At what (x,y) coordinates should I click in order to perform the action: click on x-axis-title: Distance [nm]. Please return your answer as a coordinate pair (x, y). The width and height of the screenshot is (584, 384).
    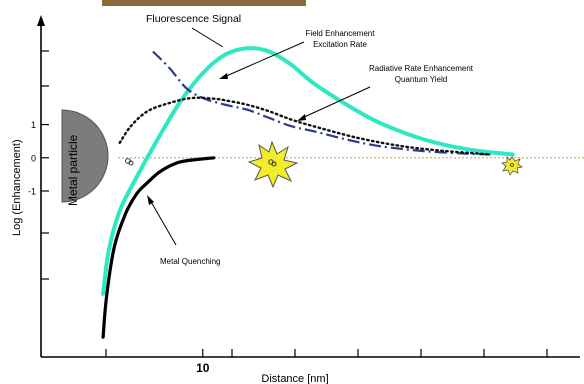
    Looking at the image, I should click on (294, 378).